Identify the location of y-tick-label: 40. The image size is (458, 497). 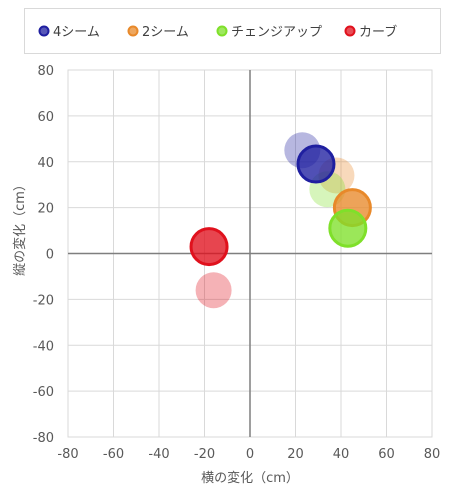
(45, 163).